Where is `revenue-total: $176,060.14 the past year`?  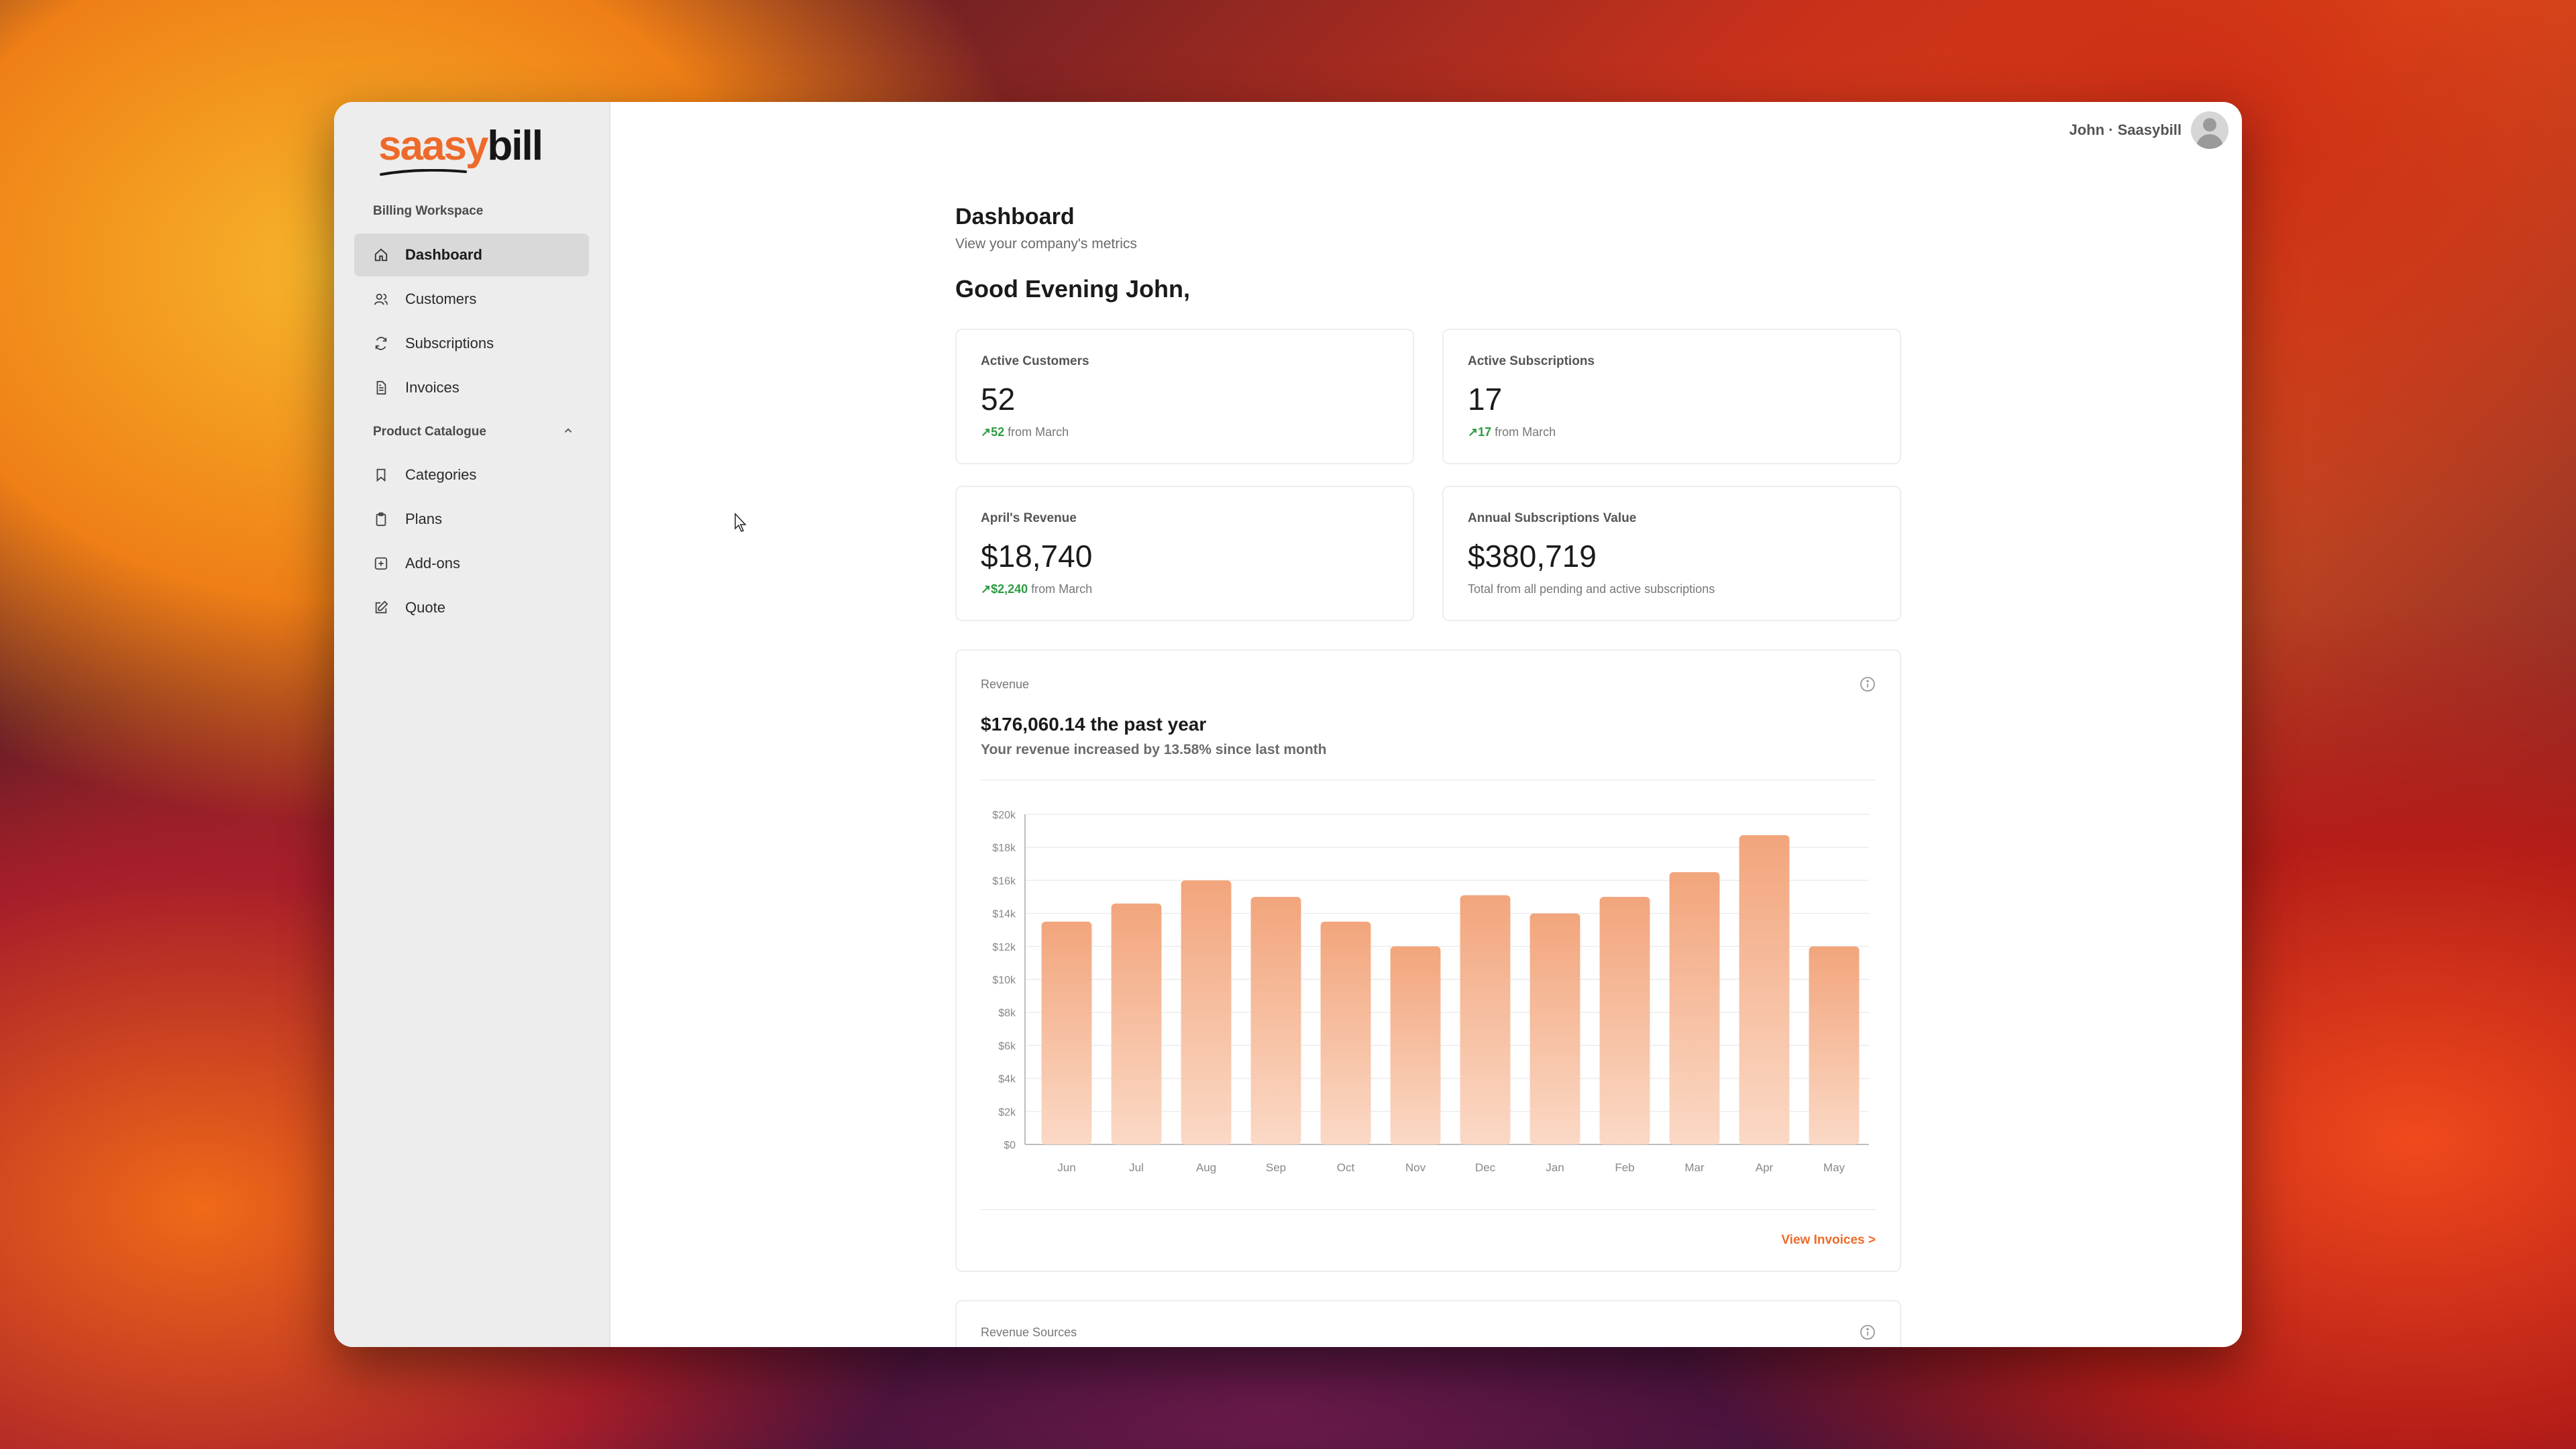
revenue-total: $176,060.14 the past year is located at coordinates (1094, 724).